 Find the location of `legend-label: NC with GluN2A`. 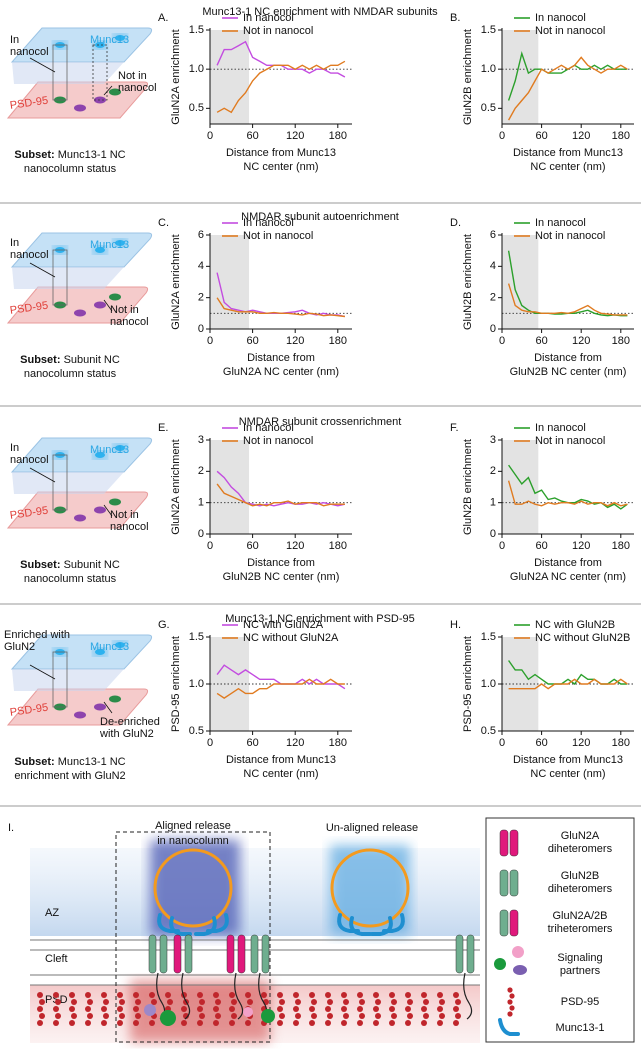

legend-label: NC with GluN2A is located at coordinates (283, 625).